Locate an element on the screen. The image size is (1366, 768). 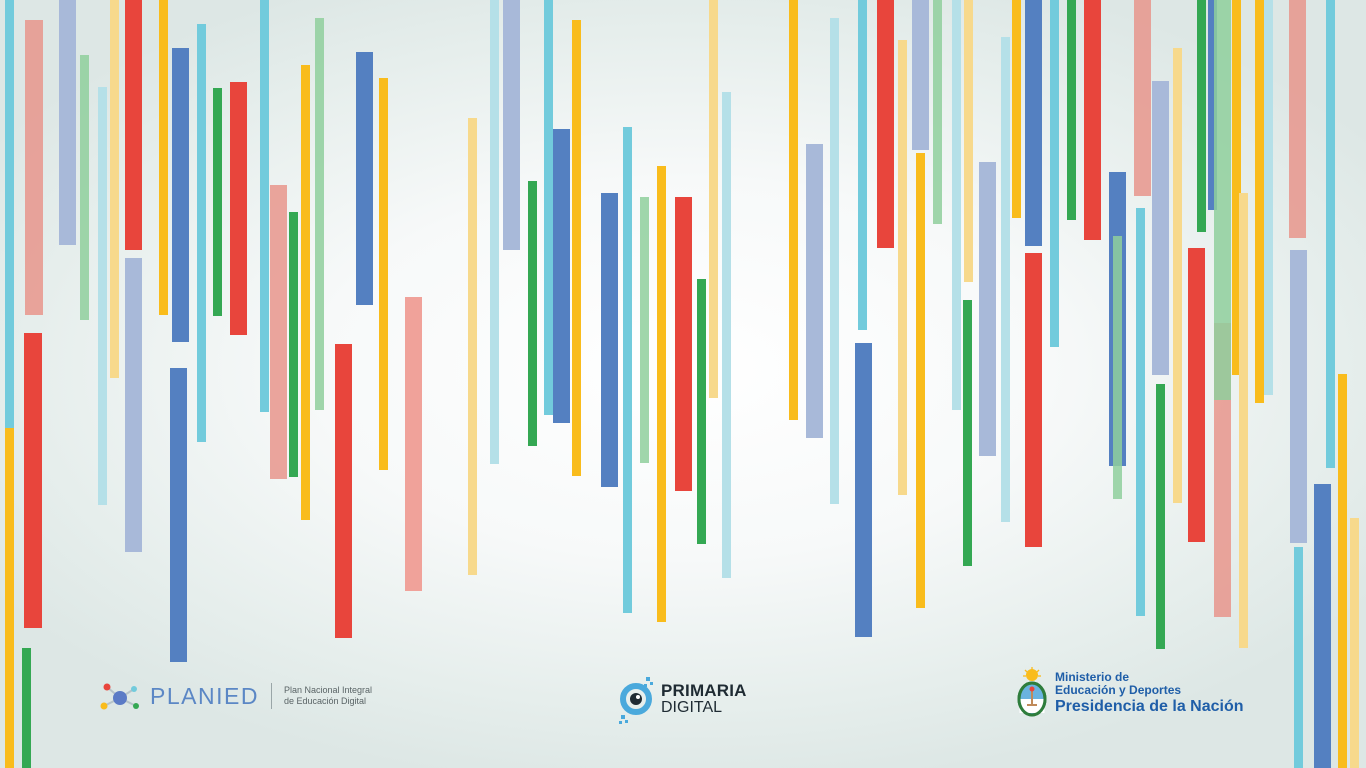
ministerio-line2: Educación y Deportes is located at coordinates (1118, 690).